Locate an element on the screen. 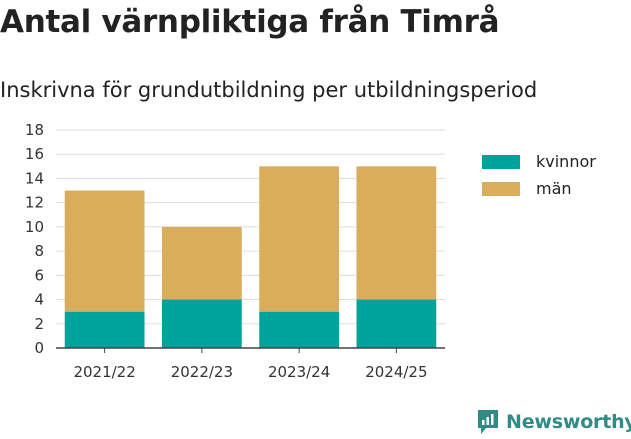  y-tick-label: 0 is located at coordinates (39, 348).